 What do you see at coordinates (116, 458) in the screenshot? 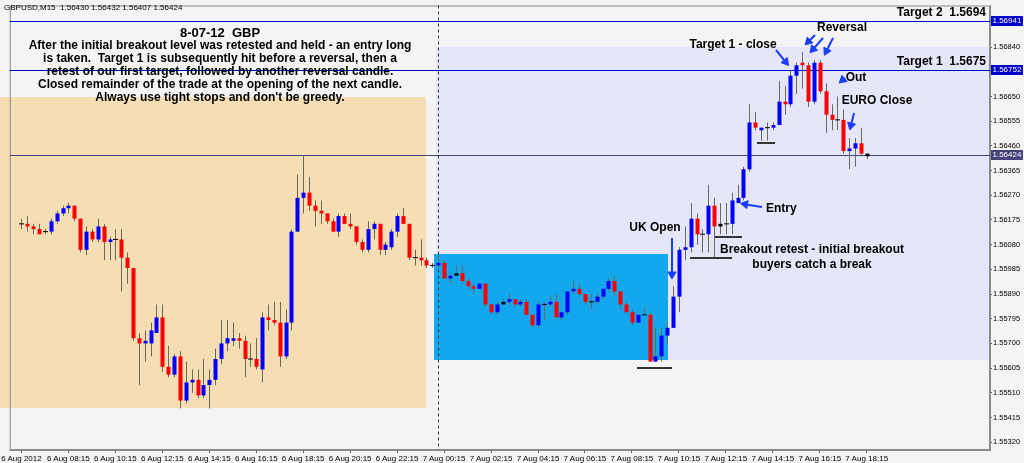
I see `x-tick-label: 6 Aug 10:15` at bounding box center [116, 458].